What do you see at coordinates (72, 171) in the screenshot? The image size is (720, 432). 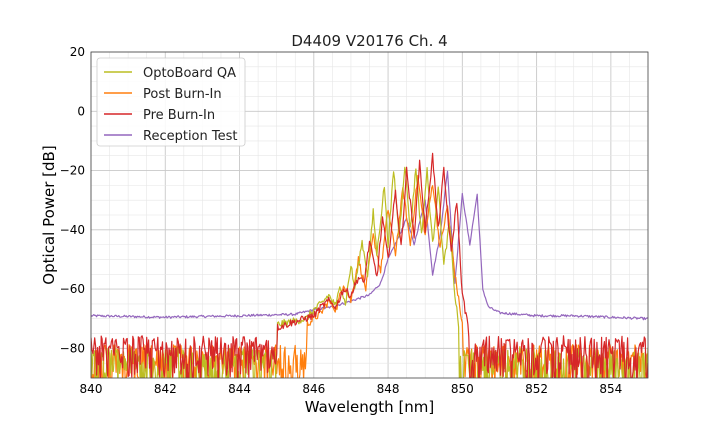 I see `y-tick-label: −20` at bounding box center [72, 171].